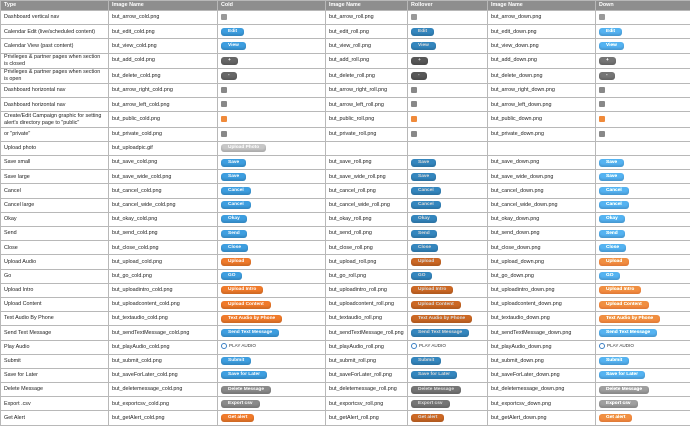 The width and height of the screenshot is (690, 426). What do you see at coordinates (350, 233) in the screenshot?
I see `image-name: but_send_roll.png` at bounding box center [350, 233].